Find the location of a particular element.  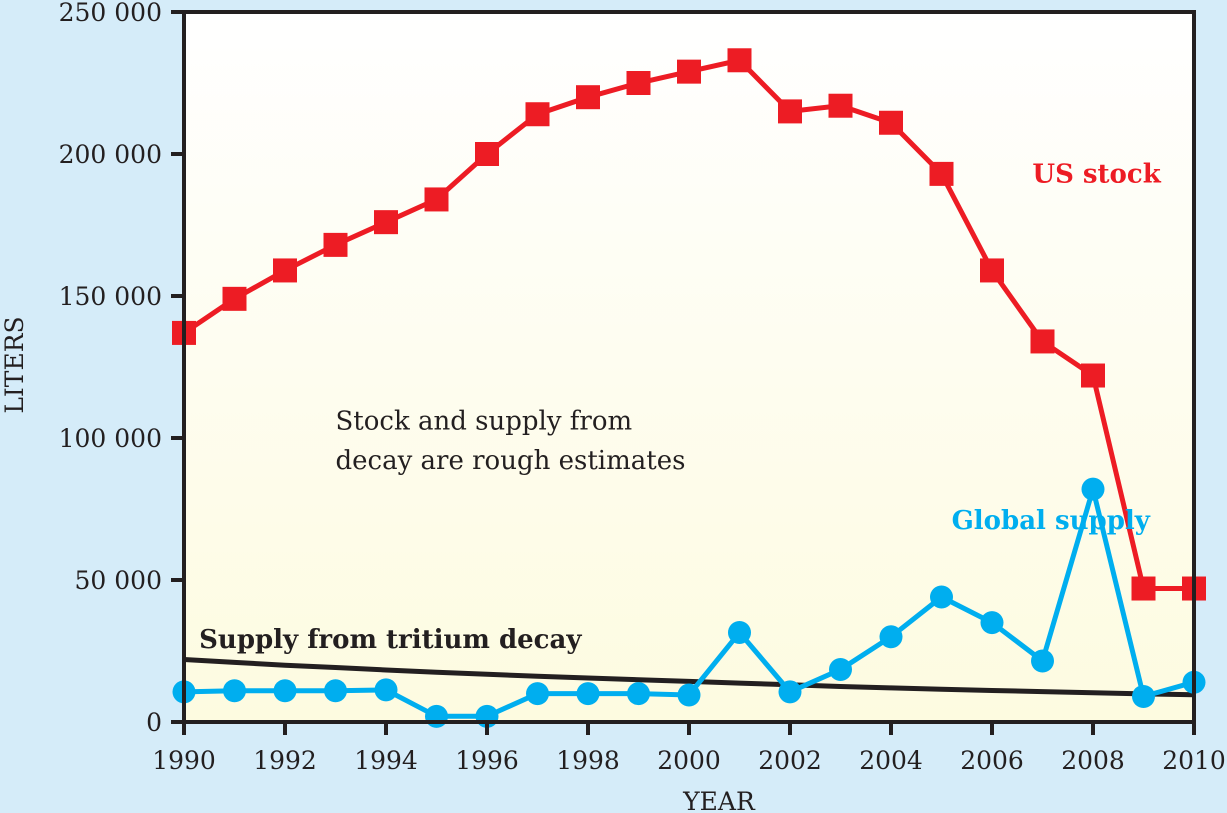

x-tick-label: 1990 is located at coordinates (184, 760).